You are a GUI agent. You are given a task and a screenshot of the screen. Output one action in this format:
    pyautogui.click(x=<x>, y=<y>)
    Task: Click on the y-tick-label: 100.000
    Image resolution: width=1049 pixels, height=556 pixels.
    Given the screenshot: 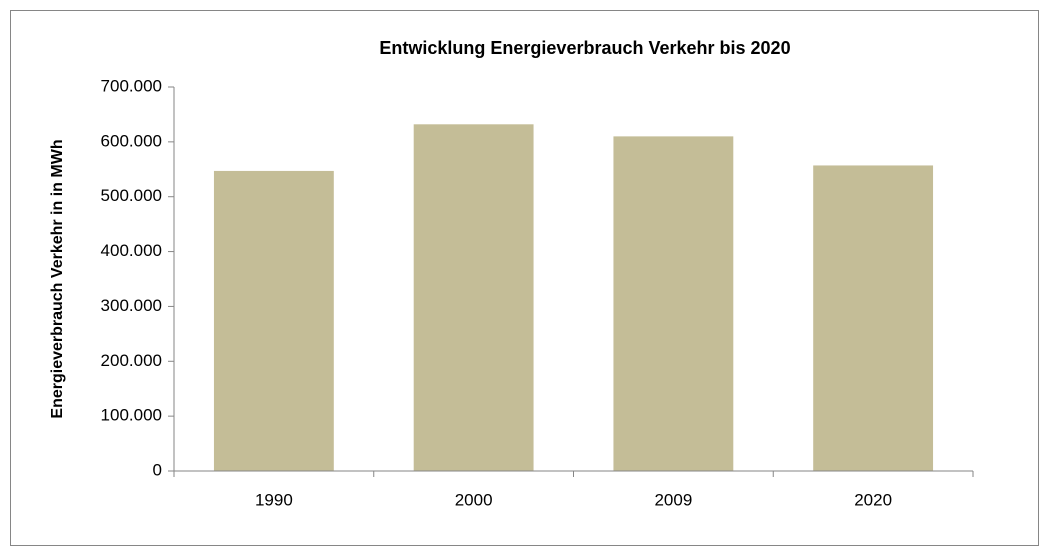 What is the action you would take?
    pyautogui.click(x=131, y=415)
    